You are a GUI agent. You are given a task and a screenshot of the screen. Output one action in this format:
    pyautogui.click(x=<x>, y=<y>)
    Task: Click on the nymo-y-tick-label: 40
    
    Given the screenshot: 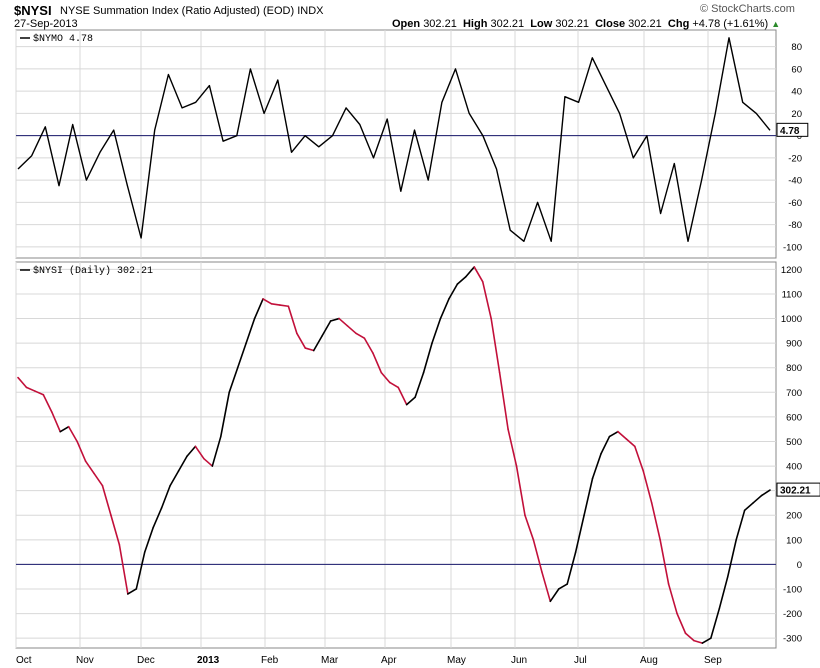 What is the action you would take?
    pyautogui.click(x=796, y=92)
    